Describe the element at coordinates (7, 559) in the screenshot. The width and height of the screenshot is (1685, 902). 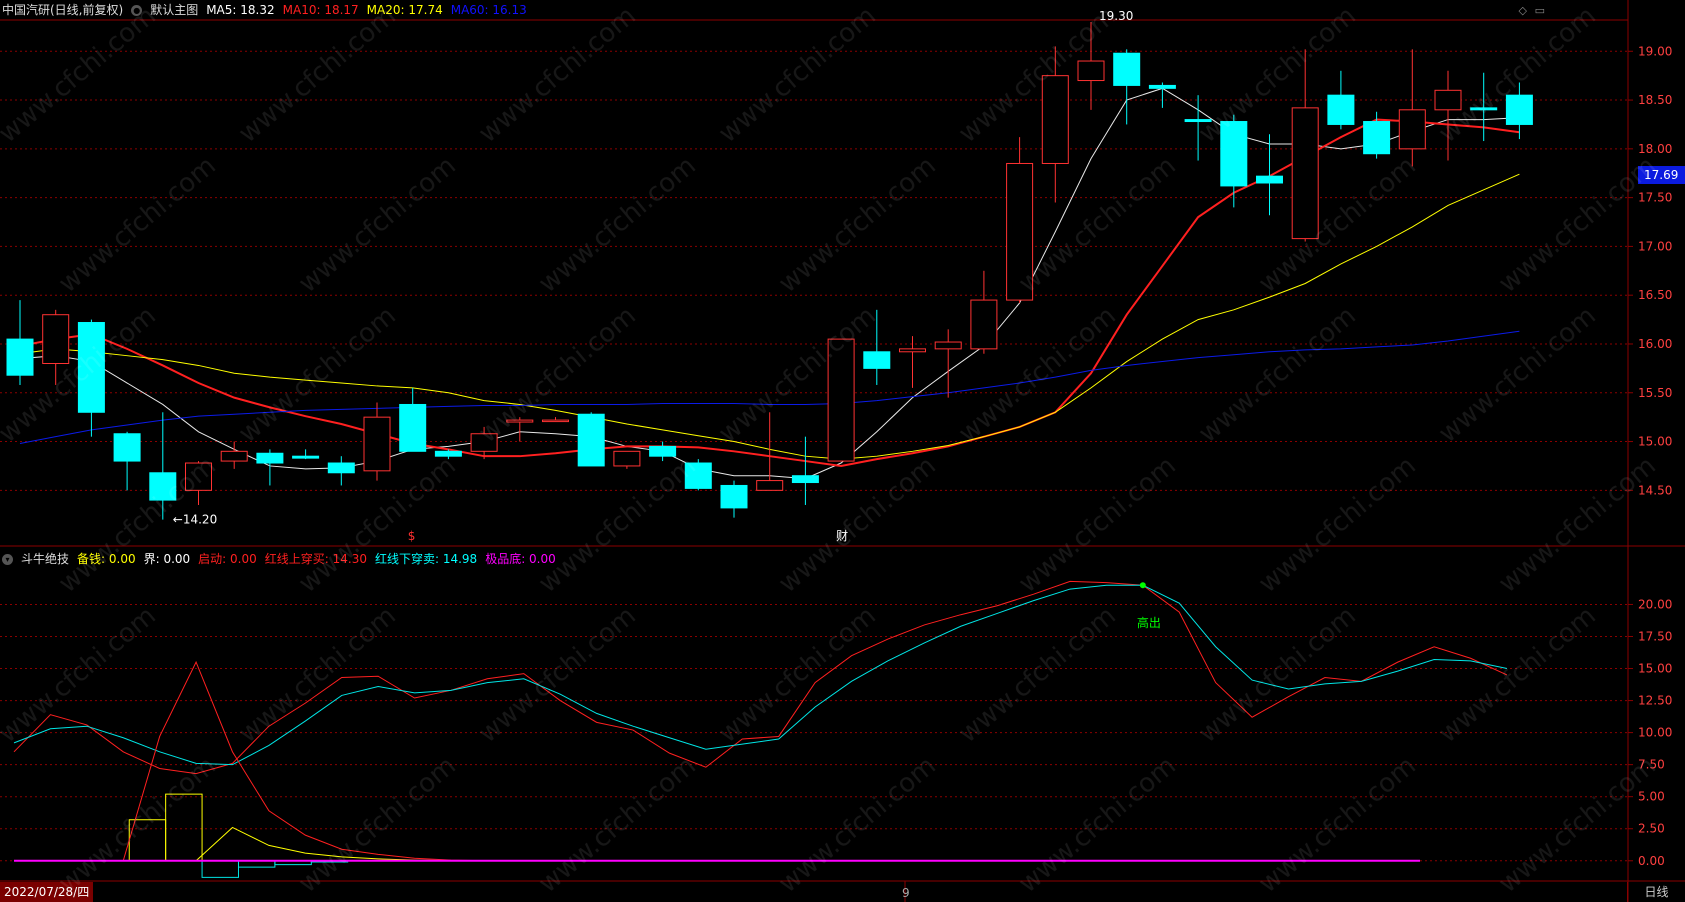
I see `chevron-down-icon: ▾` at that location.